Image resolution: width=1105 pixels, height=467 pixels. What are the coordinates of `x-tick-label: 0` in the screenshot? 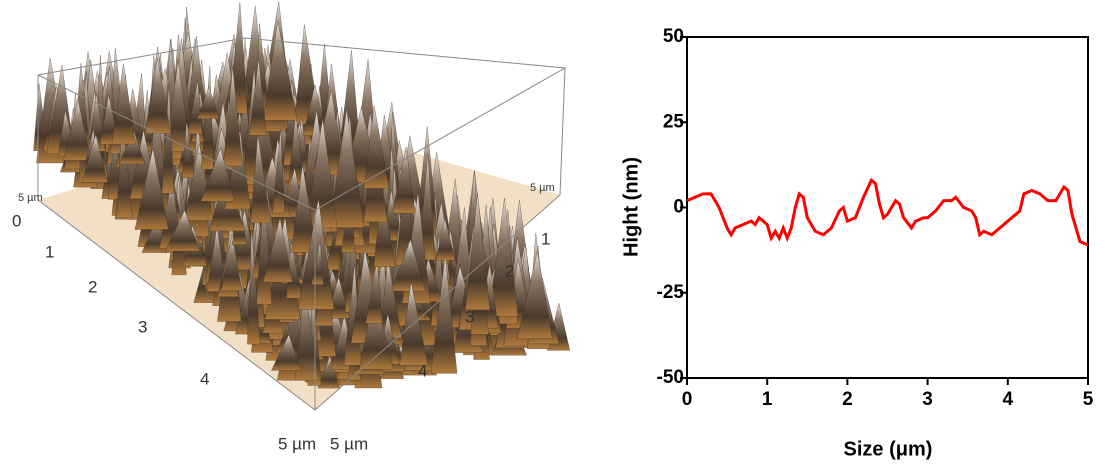 It's located at (687, 399).